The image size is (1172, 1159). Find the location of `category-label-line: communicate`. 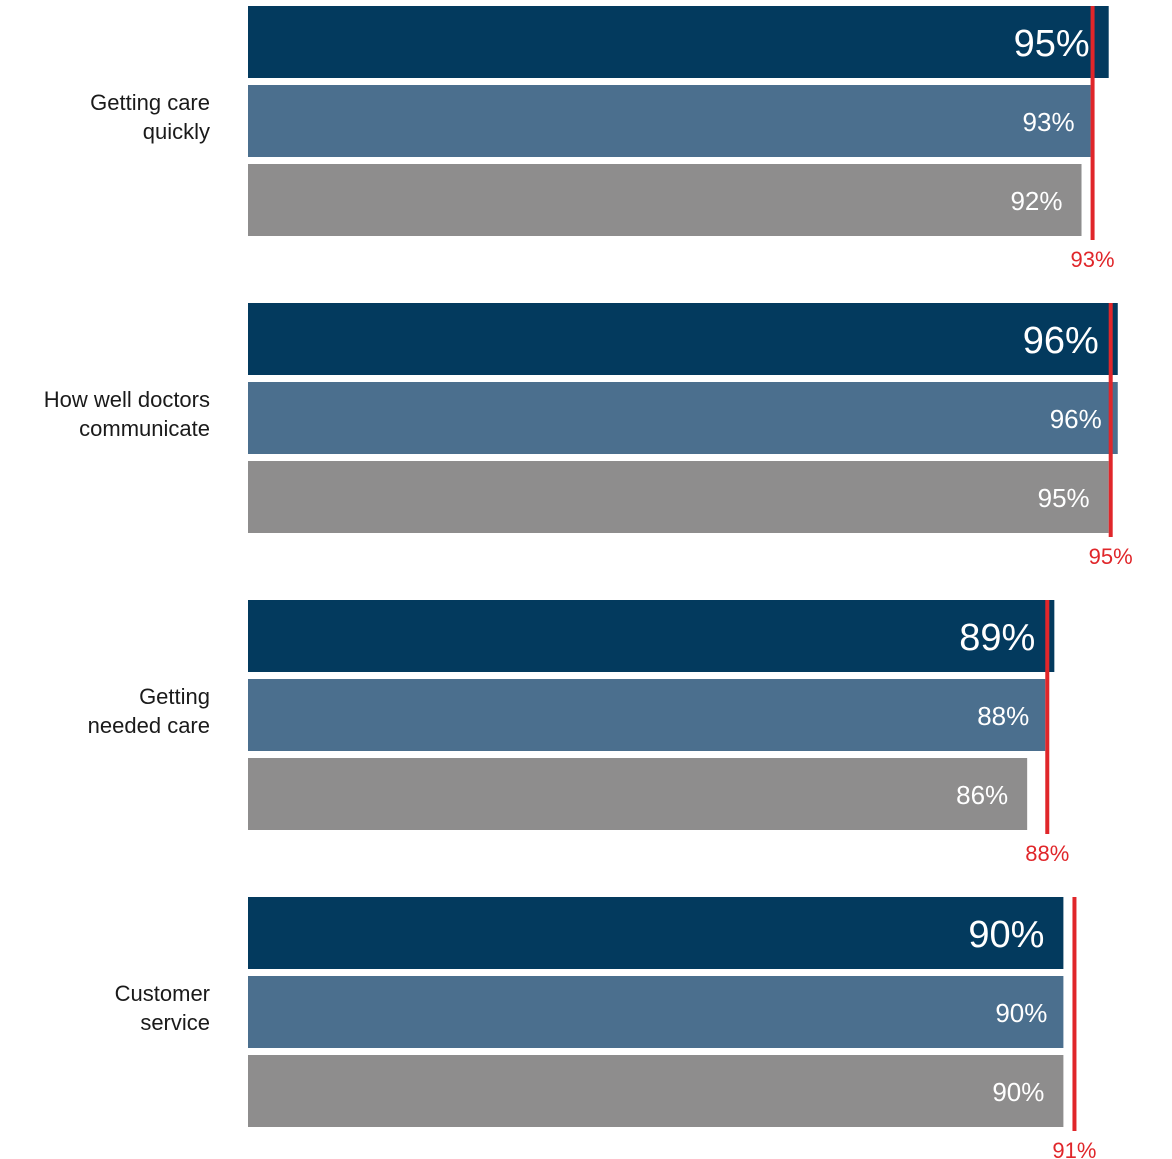

category-label-line: communicate is located at coordinates (144, 428).